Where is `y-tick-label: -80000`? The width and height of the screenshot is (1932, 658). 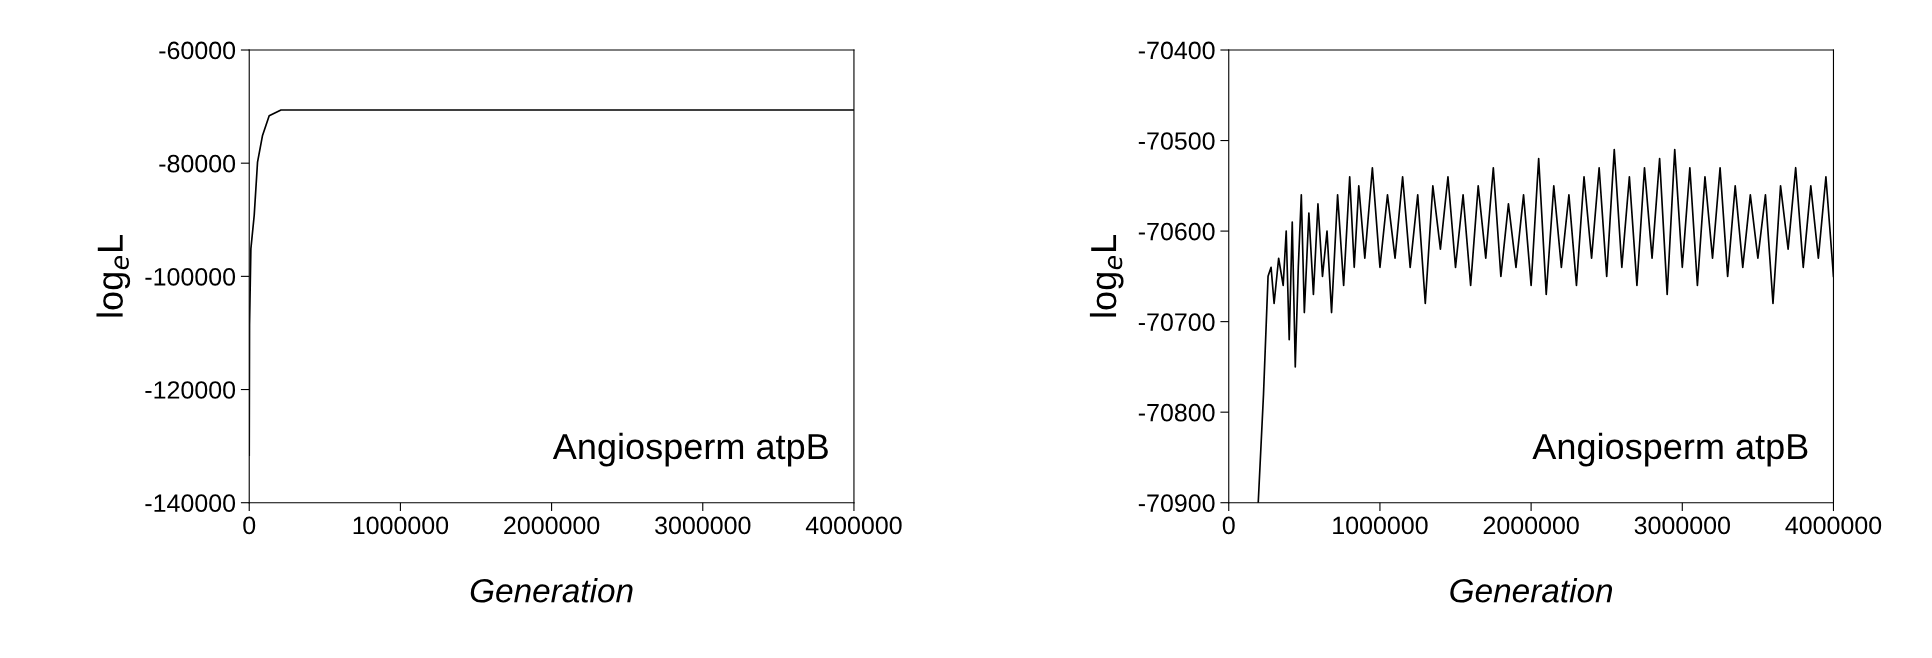
y-tick-label: -80000 is located at coordinates (197, 163).